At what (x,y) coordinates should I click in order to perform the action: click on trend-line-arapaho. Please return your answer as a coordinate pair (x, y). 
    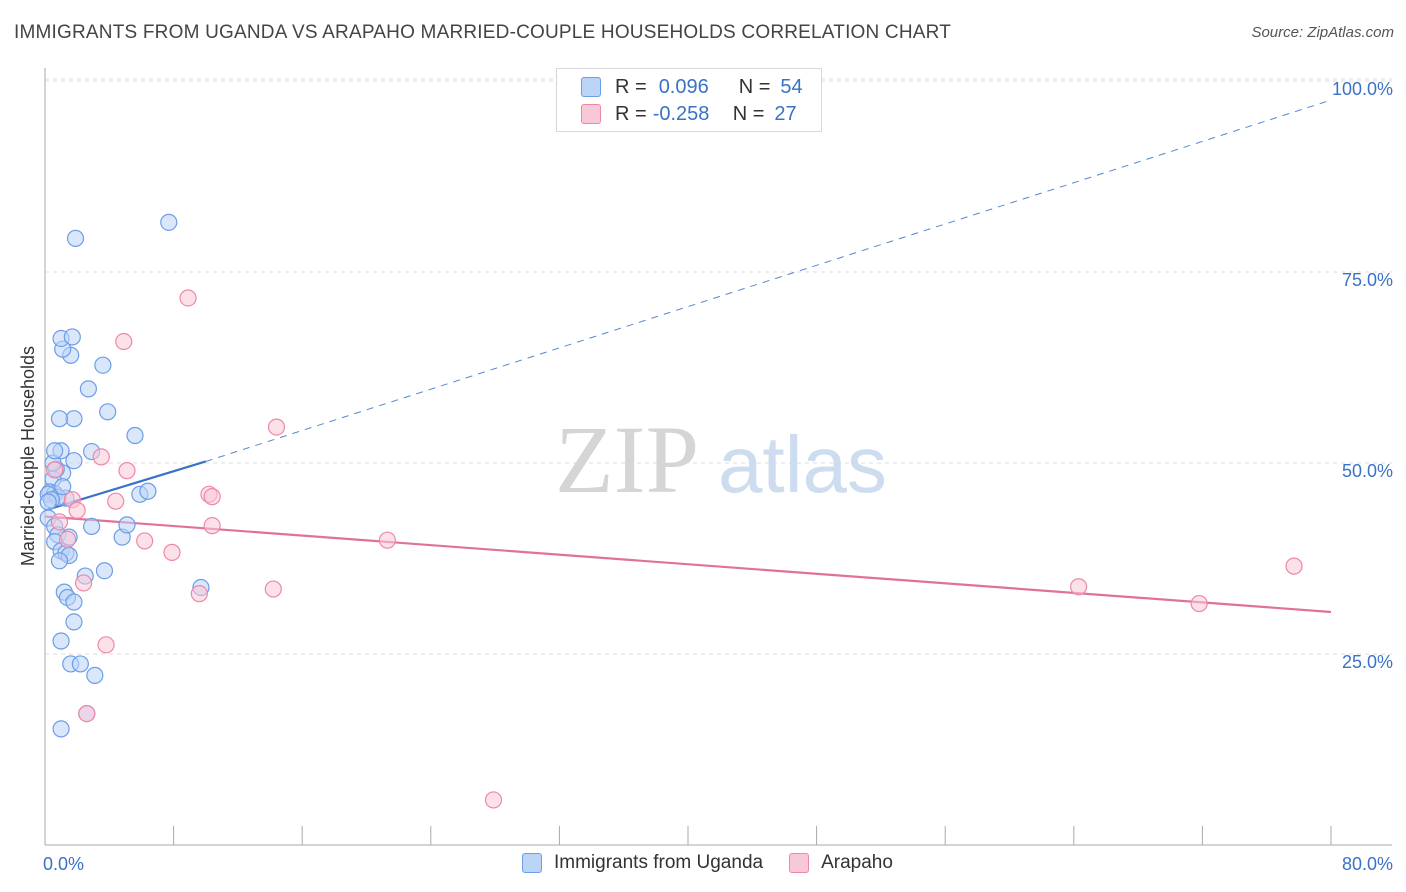
    Looking at the image, I should click on (688, 564).